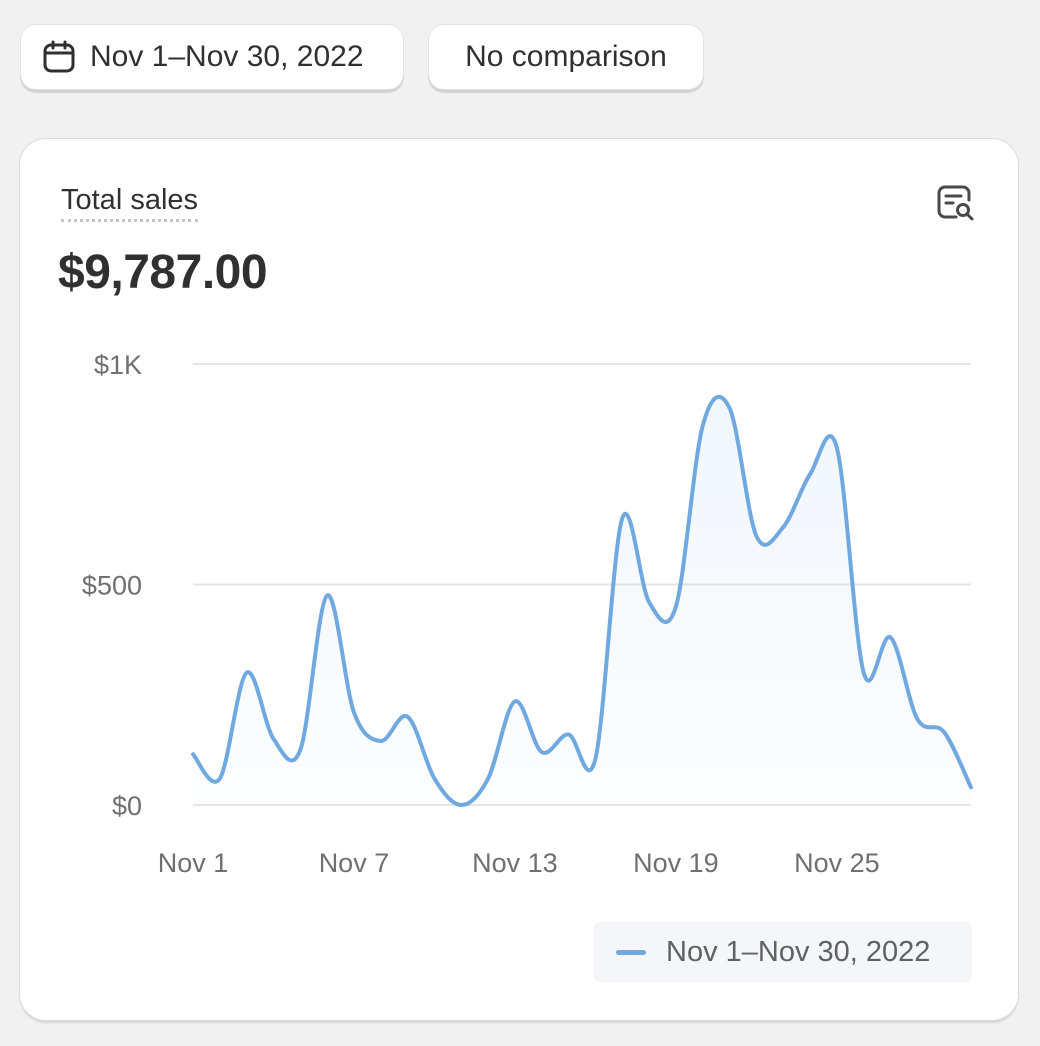 The height and width of the screenshot is (1046, 1040). What do you see at coordinates (273, 739) in the screenshot?
I see `data-point: Nov 4` at bounding box center [273, 739].